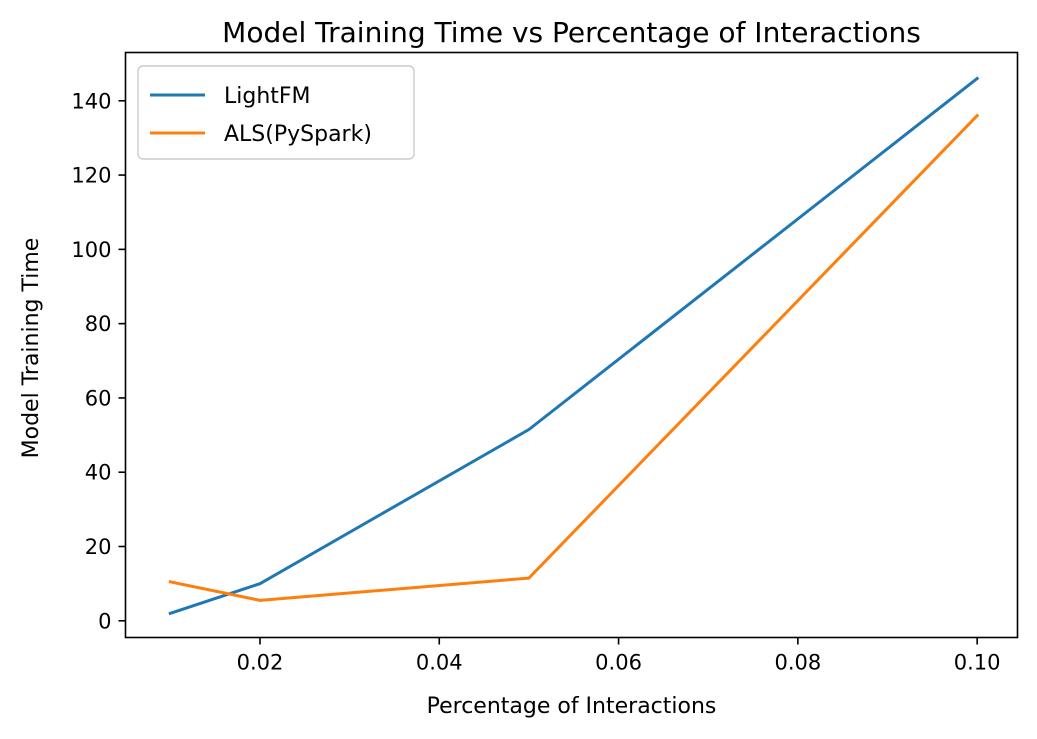 The width and height of the screenshot is (1037, 739). I want to click on legend: LightFM ALS(PySpark), so click(276, 112).